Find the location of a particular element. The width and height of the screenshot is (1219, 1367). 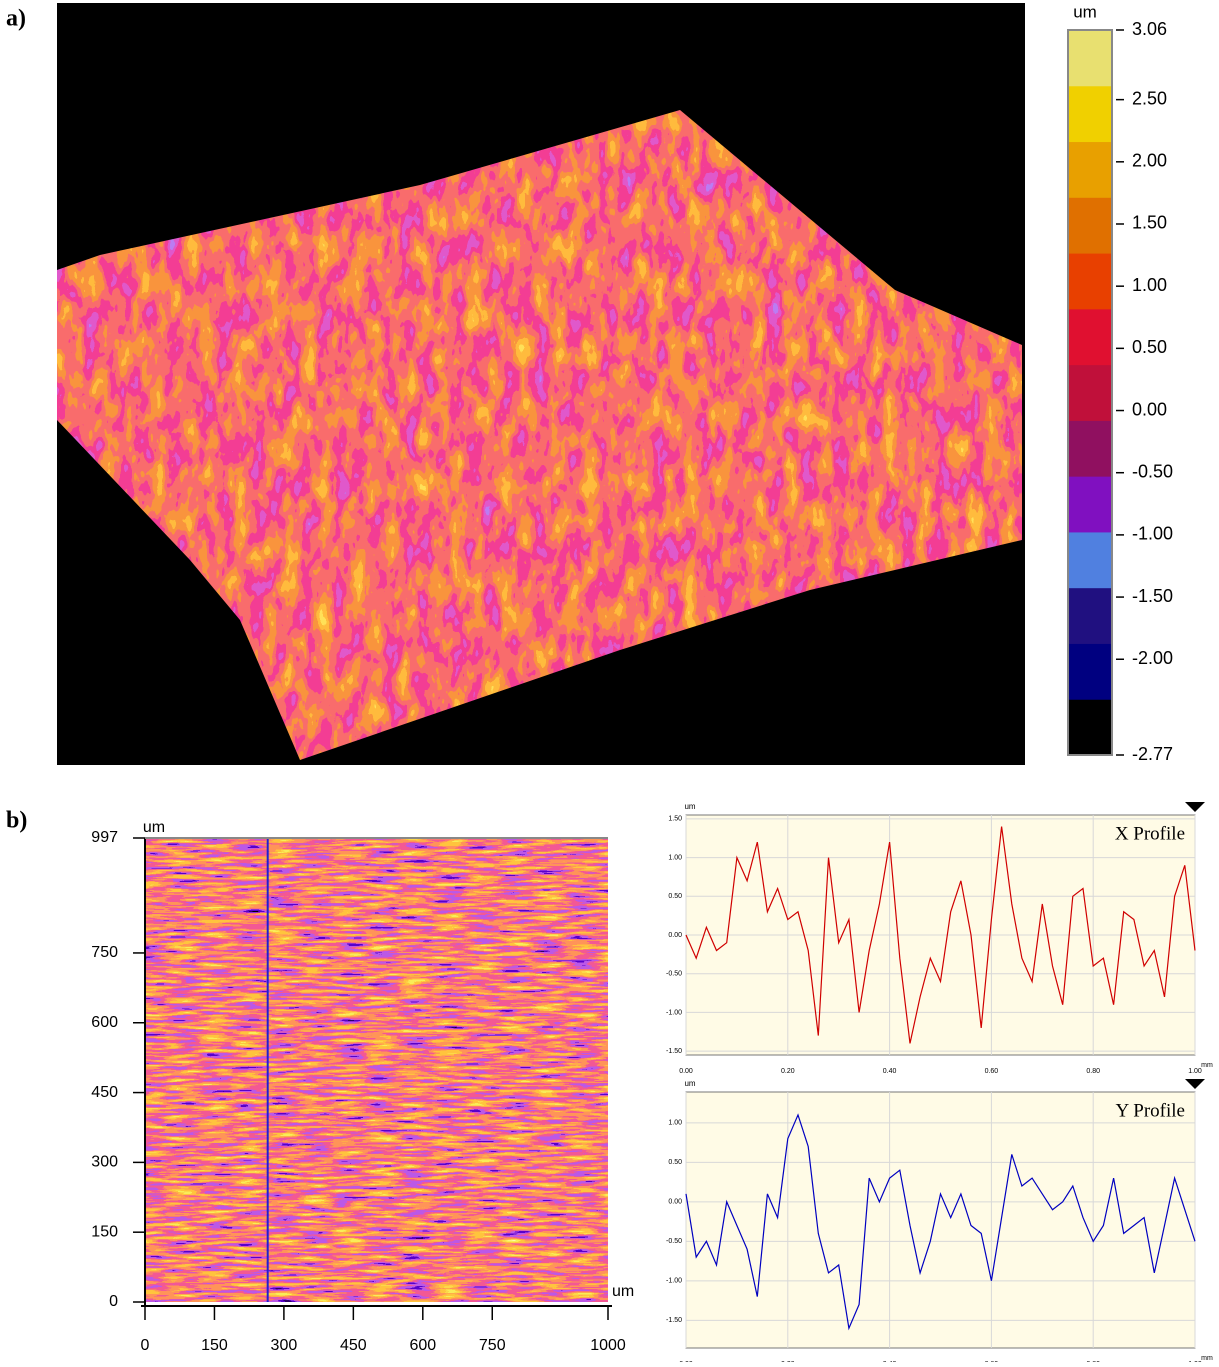

y-tick-label: 600 is located at coordinates (104, 1022).